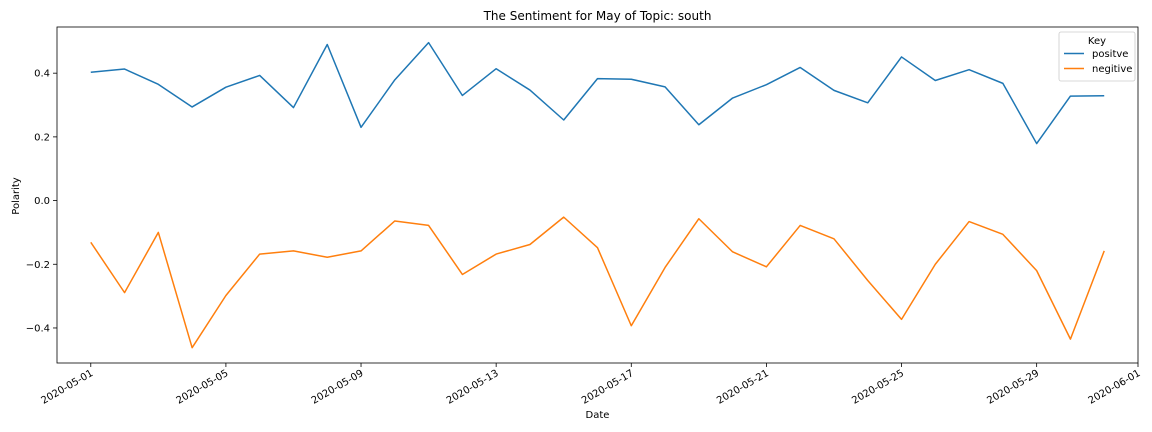  What do you see at coordinates (473, 387) in the screenshot?
I see `x-tick-label: 2020-05-13` at bounding box center [473, 387].